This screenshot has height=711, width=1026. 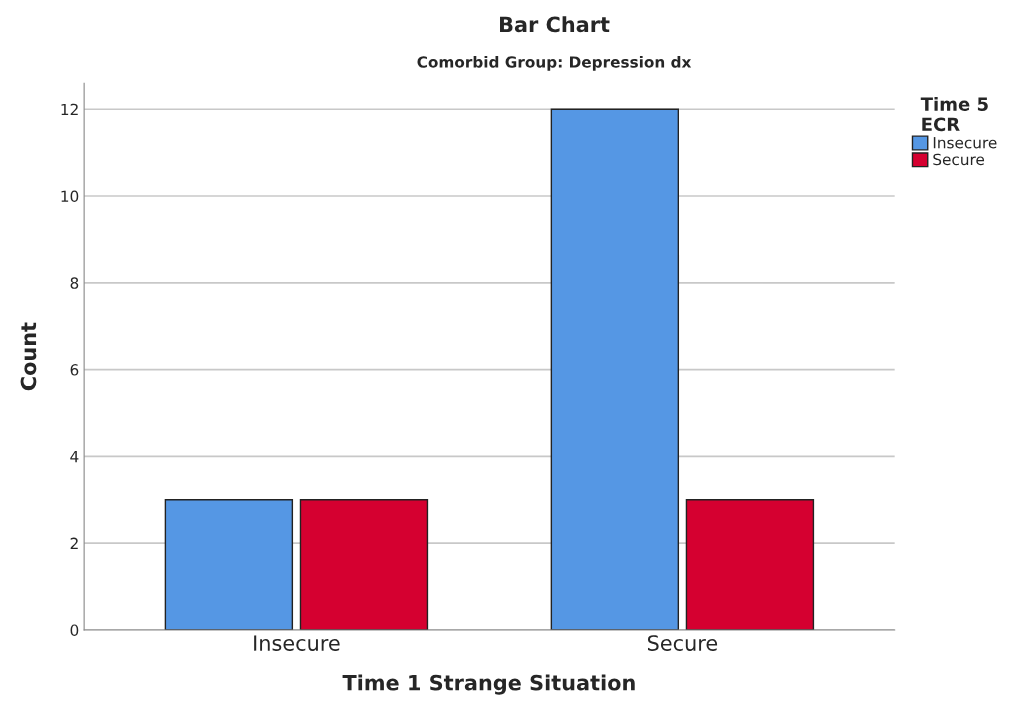 What do you see at coordinates (954, 114) in the screenshot?
I see `legend-title: Time 5 ECR` at bounding box center [954, 114].